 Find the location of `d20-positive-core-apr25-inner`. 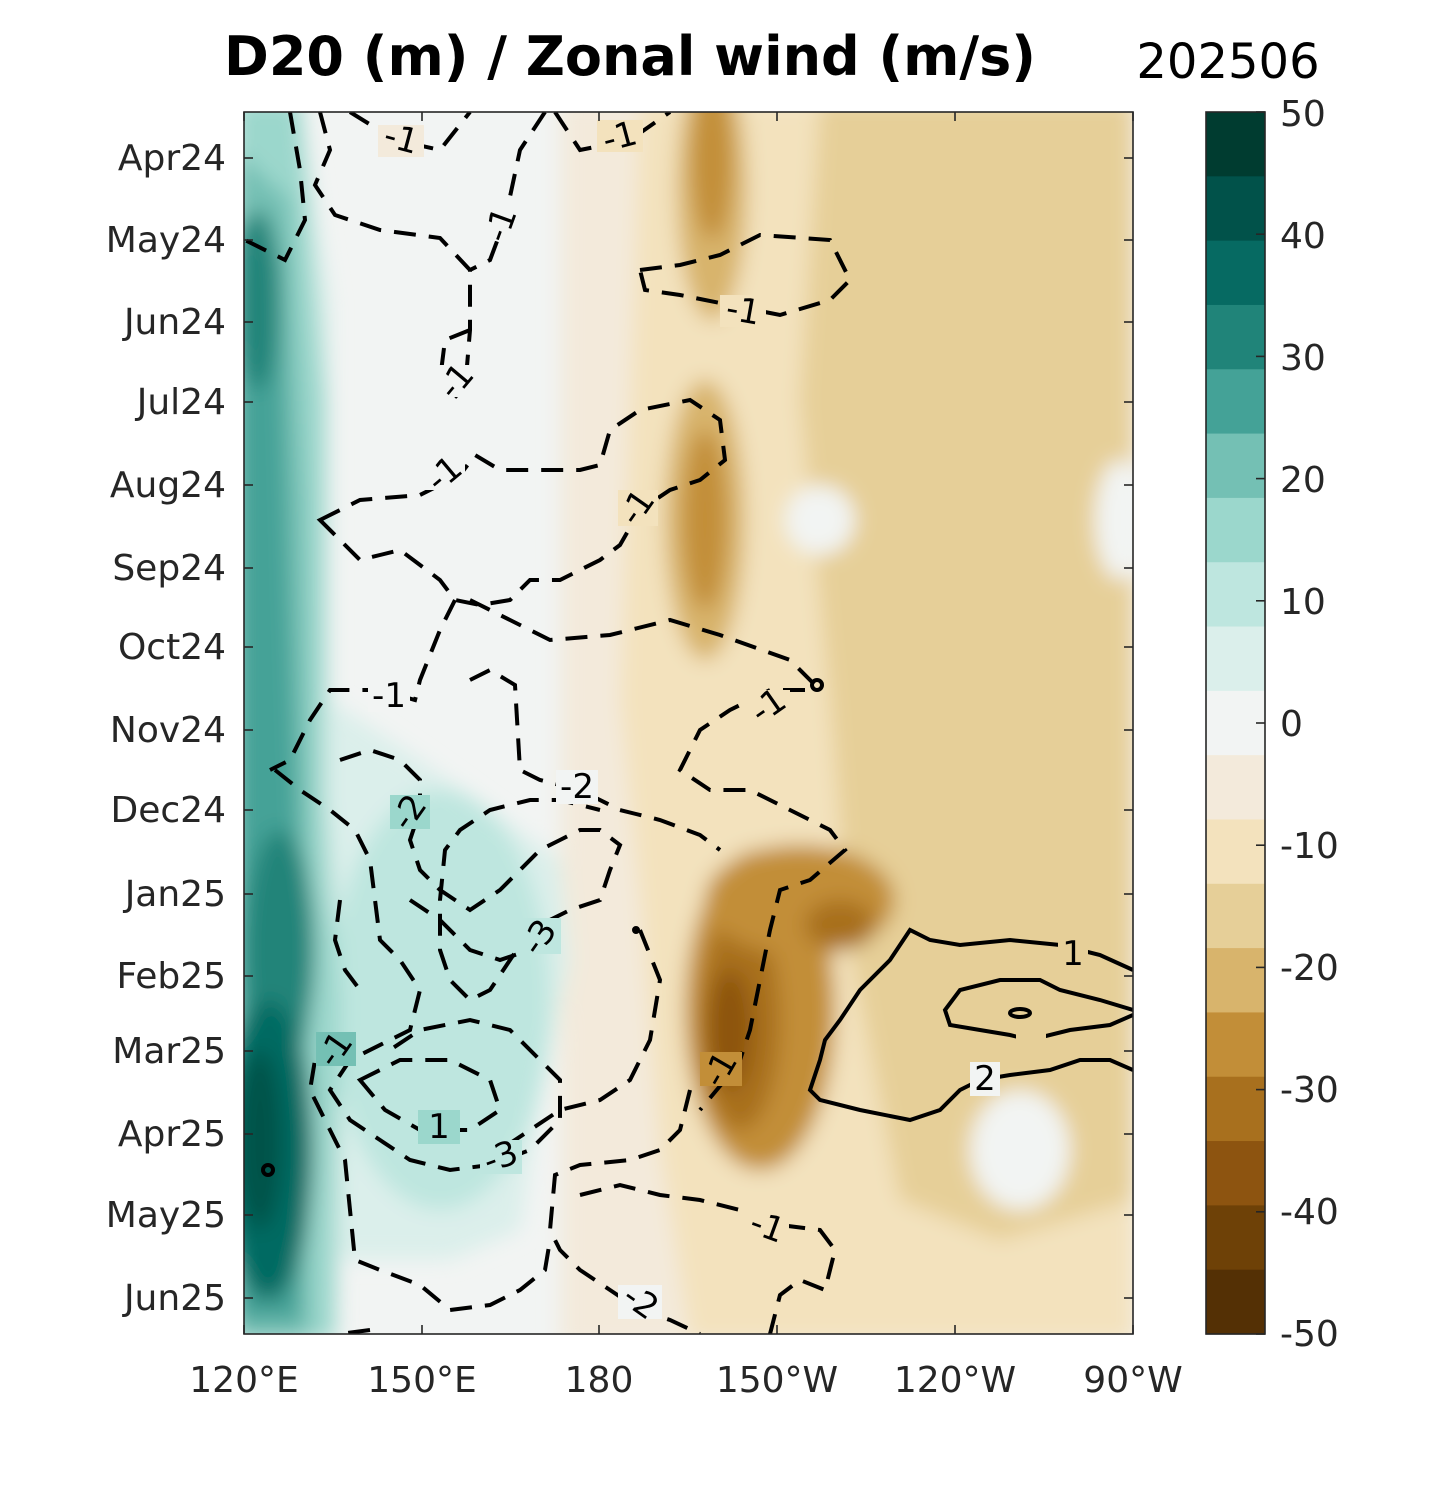

d20-positive-core-apr25-inner is located at coordinates (263, 1140).